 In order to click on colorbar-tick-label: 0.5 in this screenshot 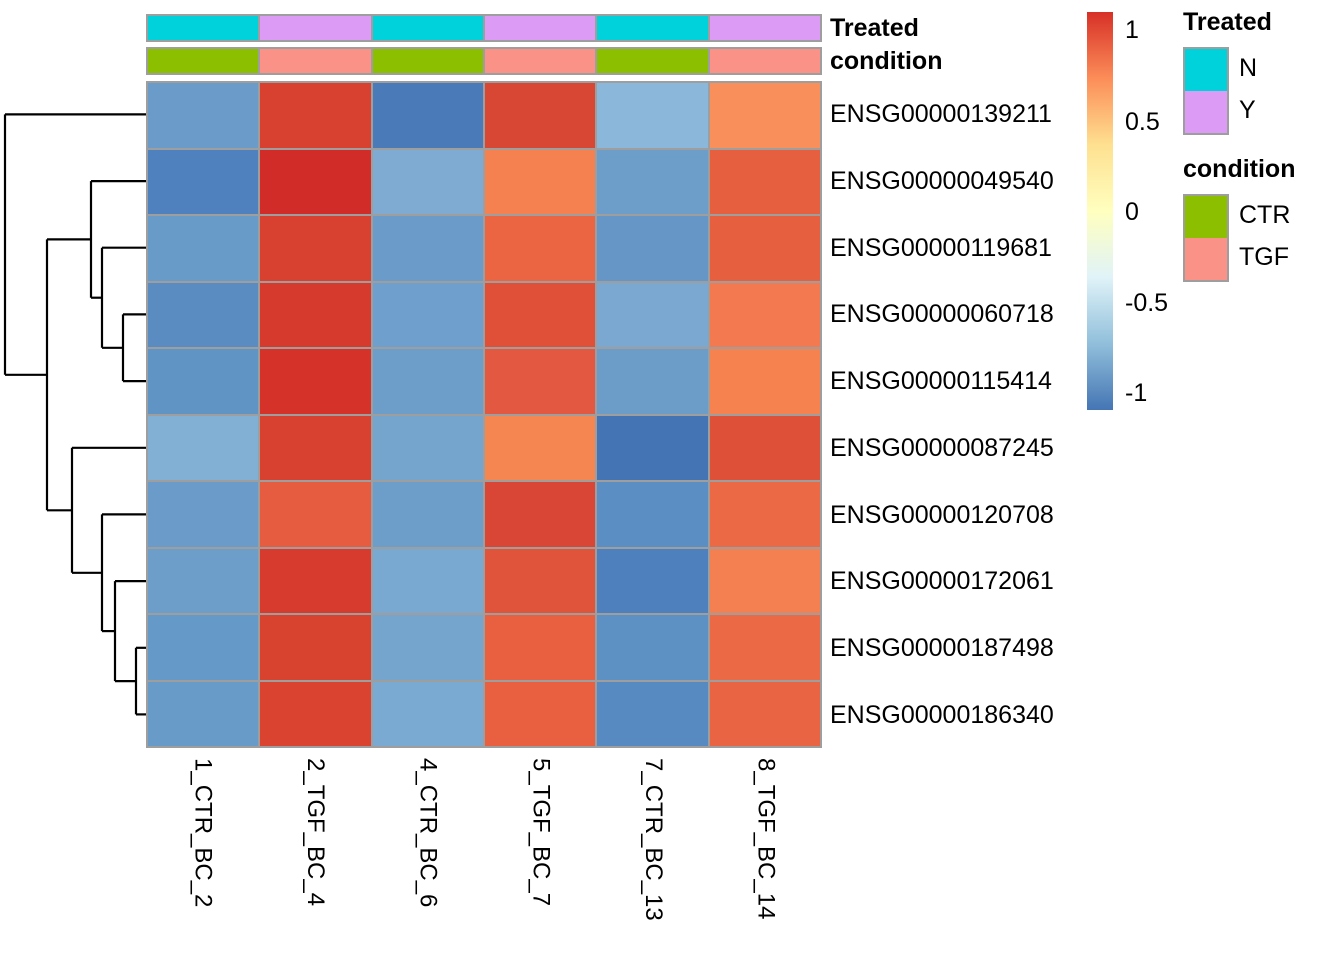, I will do `click(1142, 121)`.